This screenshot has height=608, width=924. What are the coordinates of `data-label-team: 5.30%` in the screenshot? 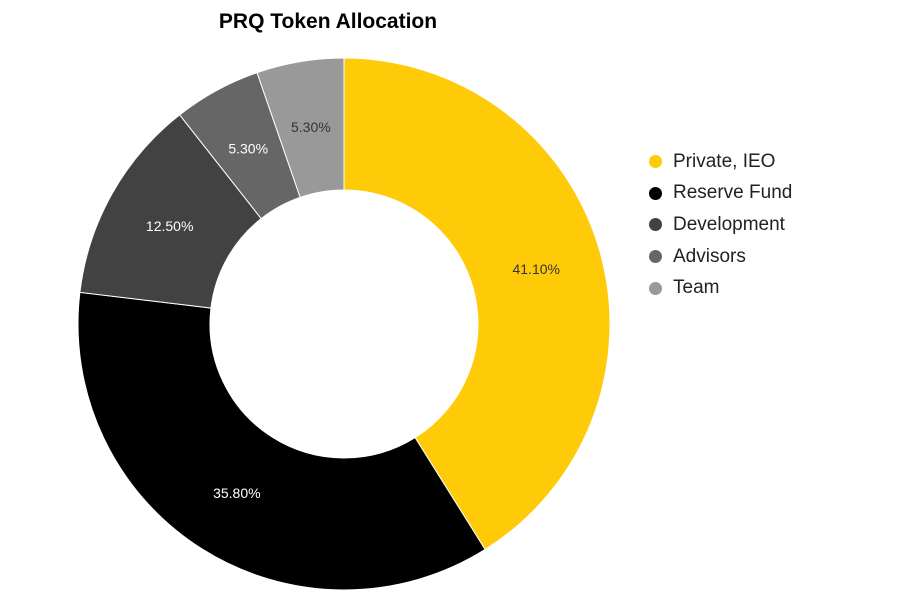 It's located at (311, 127).